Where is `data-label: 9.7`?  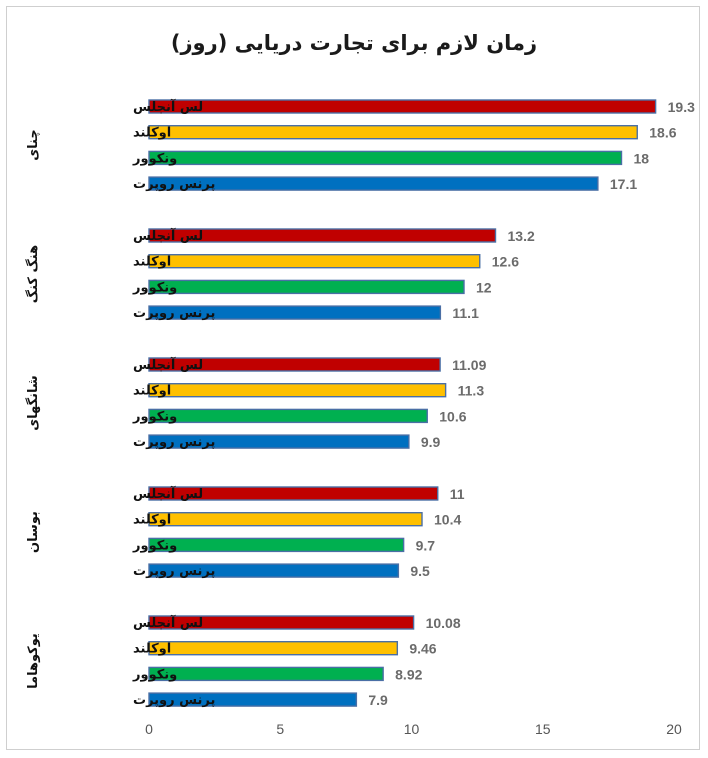
data-label: 9.7 is located at coordinates (426, 545).